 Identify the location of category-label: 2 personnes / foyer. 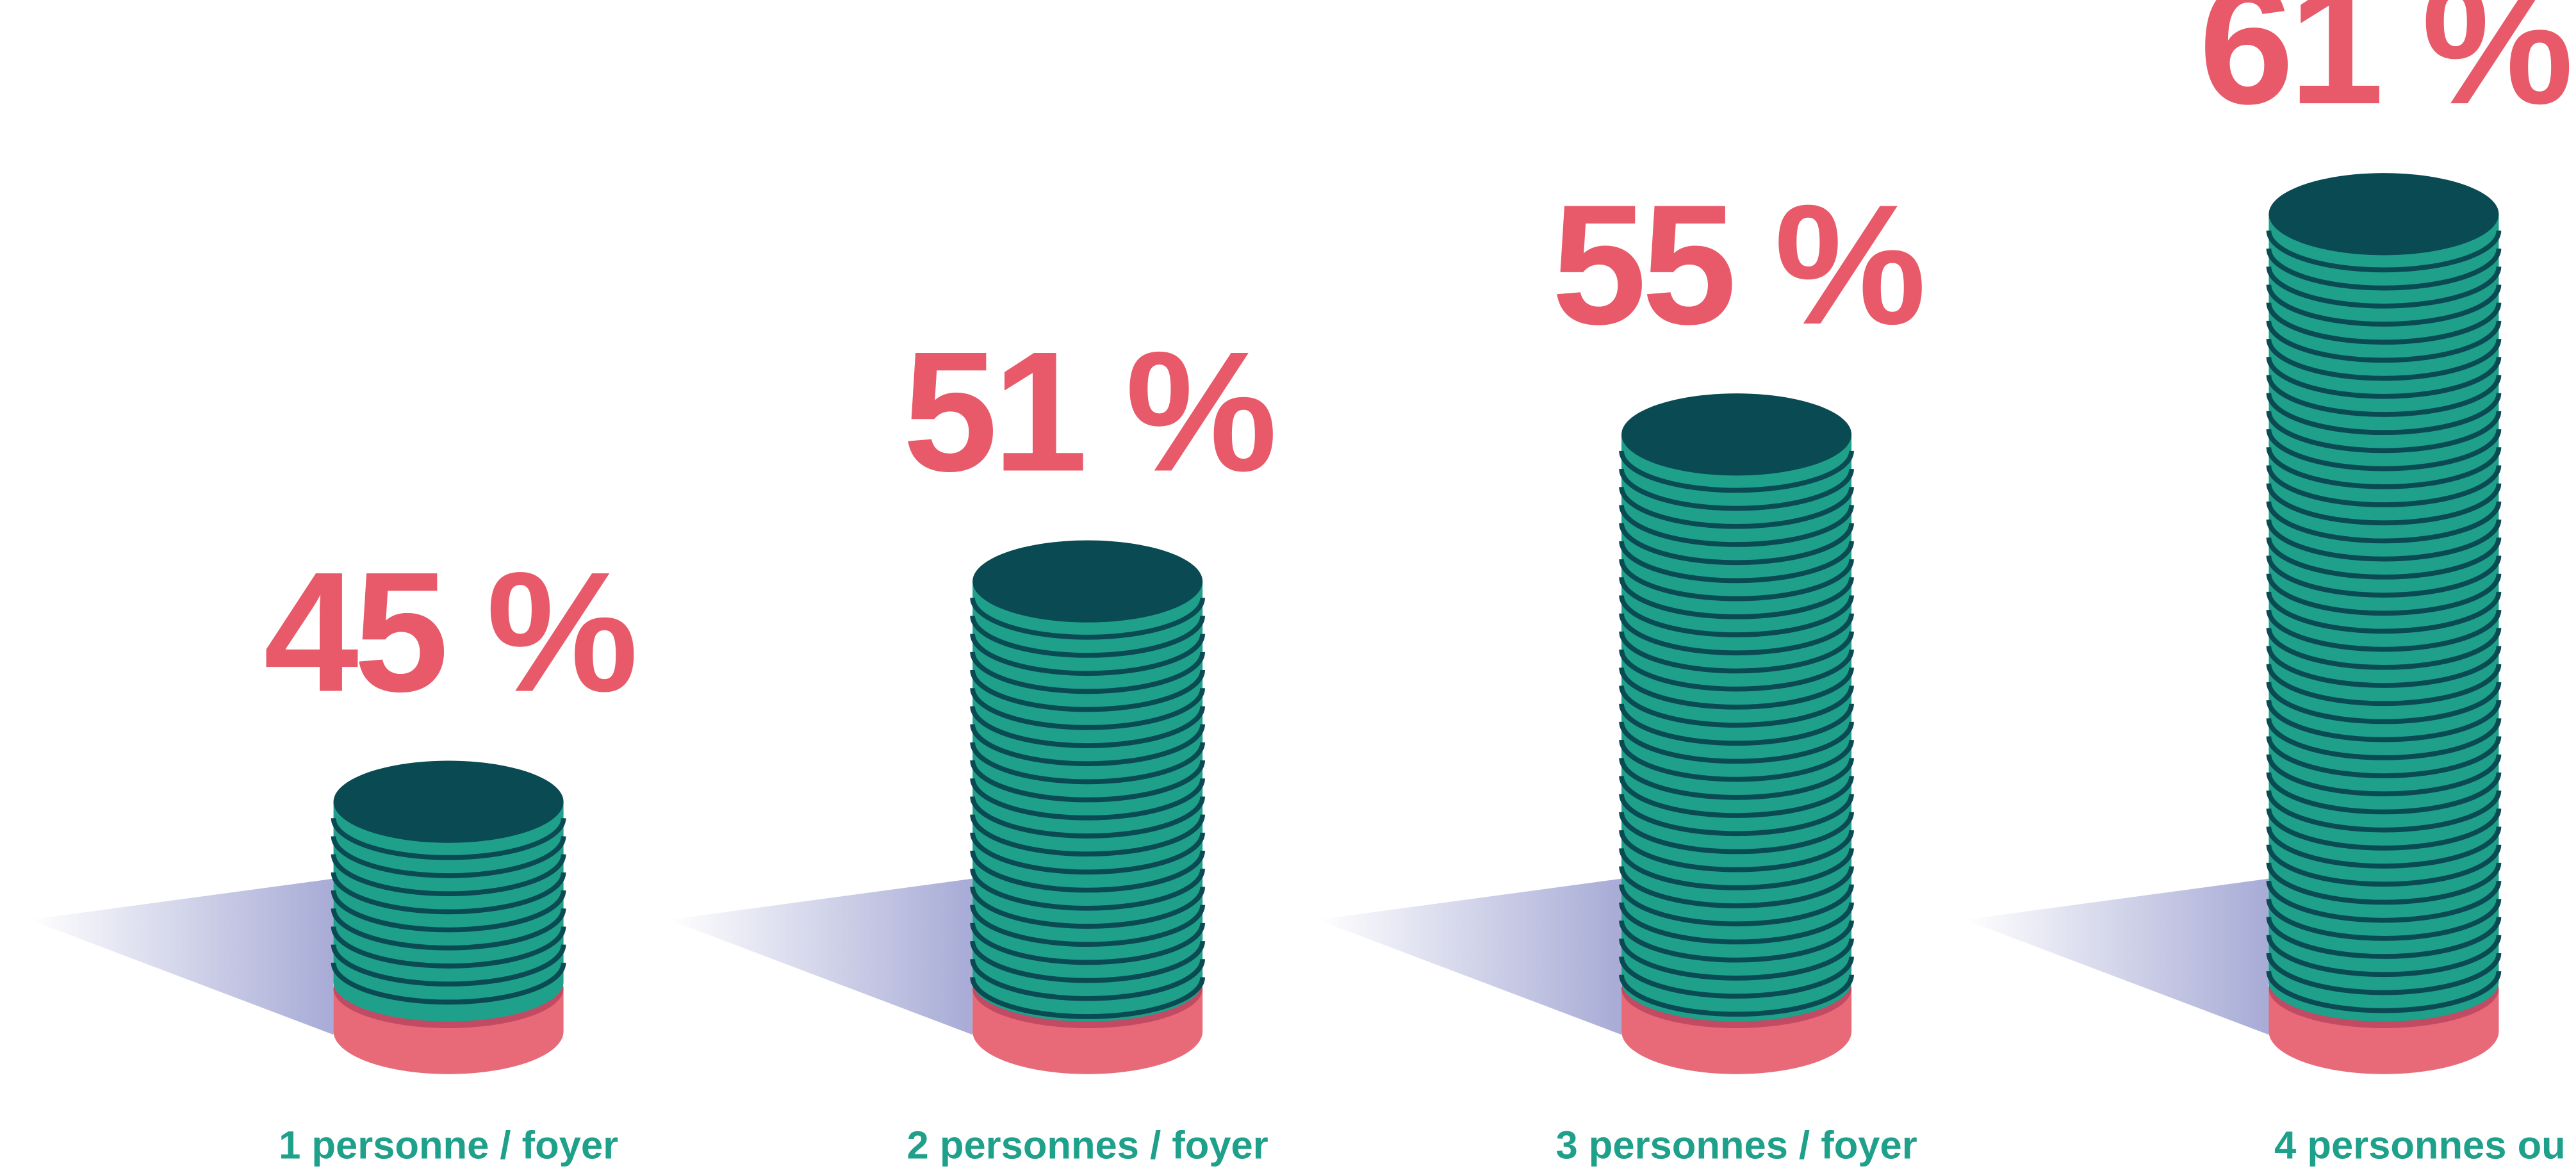
(1088, 1145).